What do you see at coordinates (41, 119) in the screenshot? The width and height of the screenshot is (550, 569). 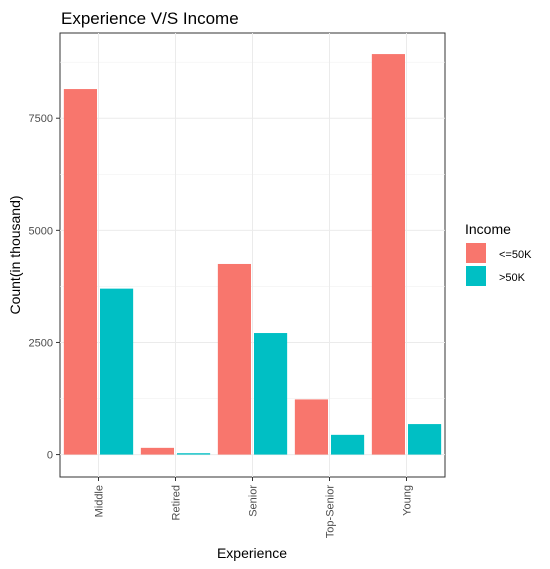 I see `y-tick-label: 7500` at bounding box center [41, 119].